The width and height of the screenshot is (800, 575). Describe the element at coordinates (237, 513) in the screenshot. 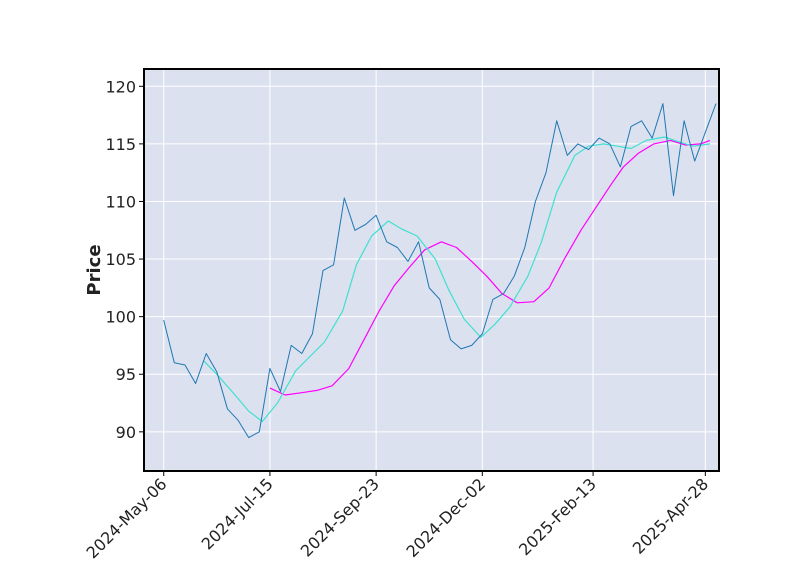

I see `x-tick-label: 2024-Jul-15` at that location.